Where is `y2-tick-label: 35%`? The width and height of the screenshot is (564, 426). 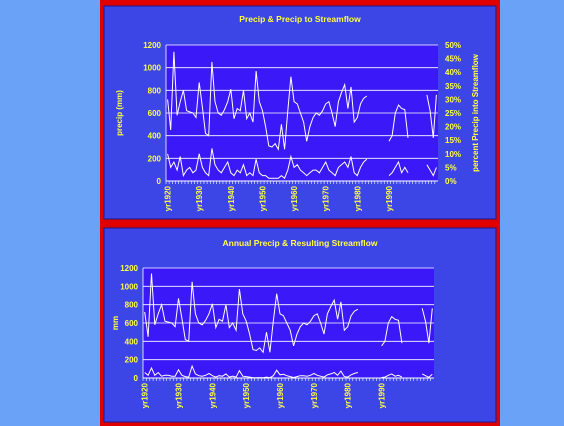 y2-tick-label: 35% is located at coordinates (453, 86).